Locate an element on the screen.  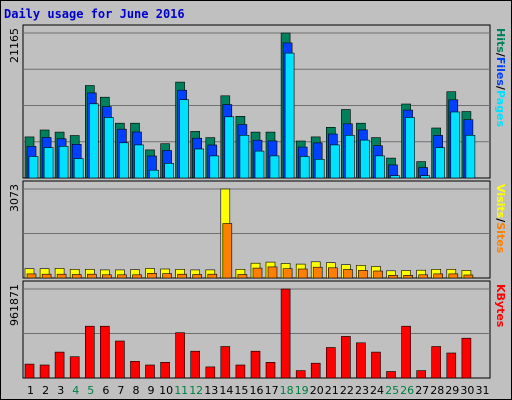
day-label-24: 24 is located at coordinates (377, 390).